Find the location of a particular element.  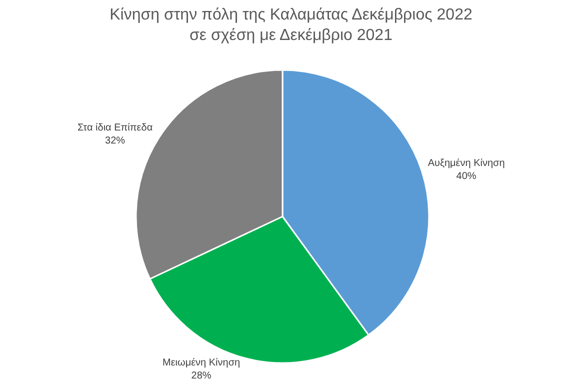

chart-title: Κίνηση στην πόλη της Καλαμάτας Δεκέμβριος 2022 σε σχέση με Δεκέμβριο 2021 is located at coordinates (291, 25).